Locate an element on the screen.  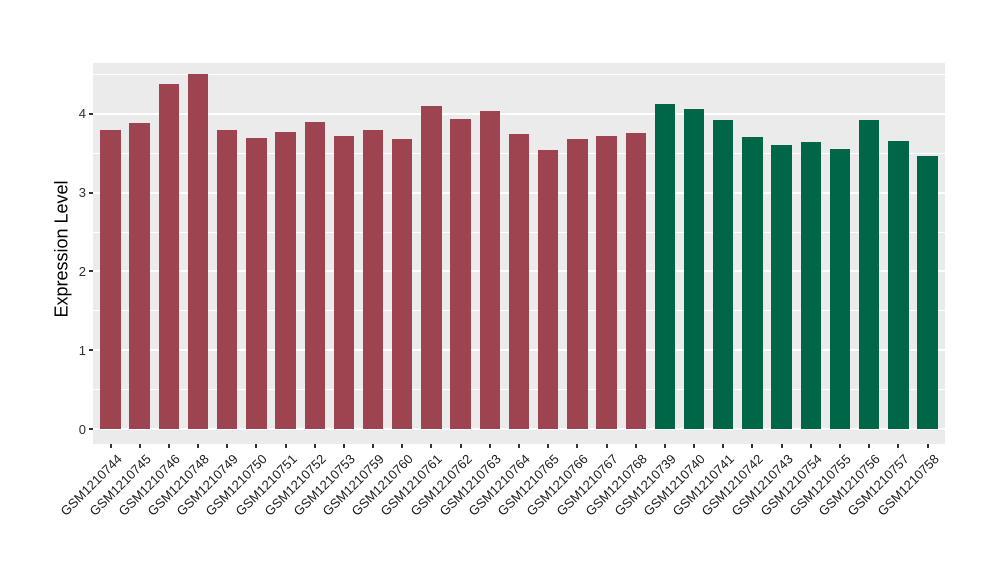
bar-GSM1210744 is located at coordinates (110, 279).